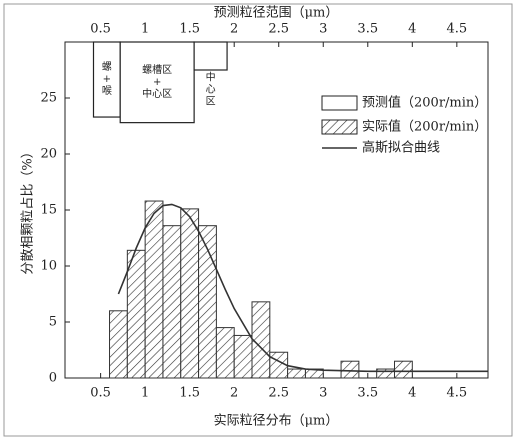 The image size is (517, 440). Describe the element at coordinates (48, 154) in the screenshot. I see `y-tick-label: 20` at that location.